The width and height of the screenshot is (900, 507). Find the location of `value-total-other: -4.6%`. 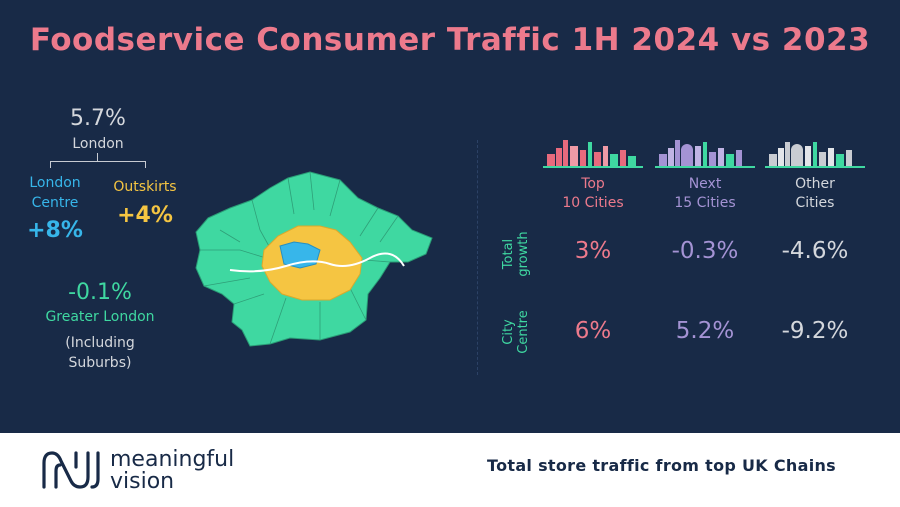

value-total-other: -4.6% is located at coordinates (815, 251).